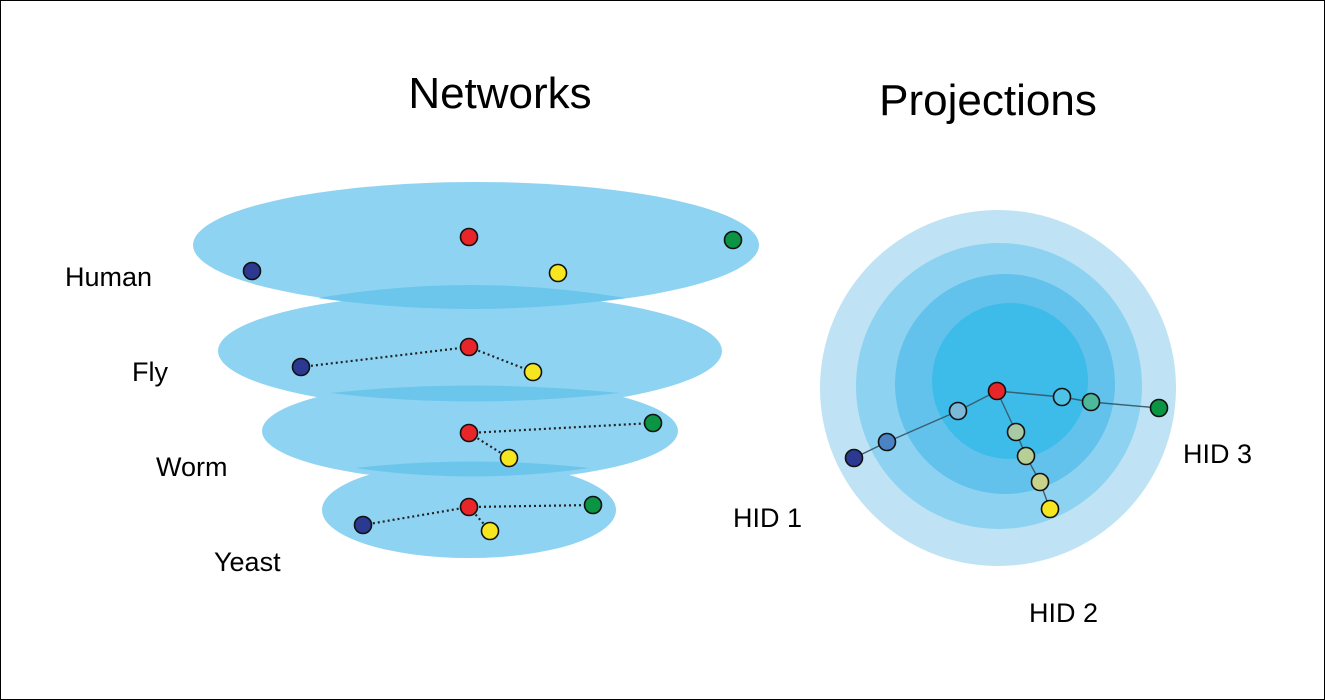 The width and height of the screenshot is (1325, 700). What do you see at coordinates (1010, 381) in the screenshot?
I see `ring-inner` at bounding box center [1010, 381].